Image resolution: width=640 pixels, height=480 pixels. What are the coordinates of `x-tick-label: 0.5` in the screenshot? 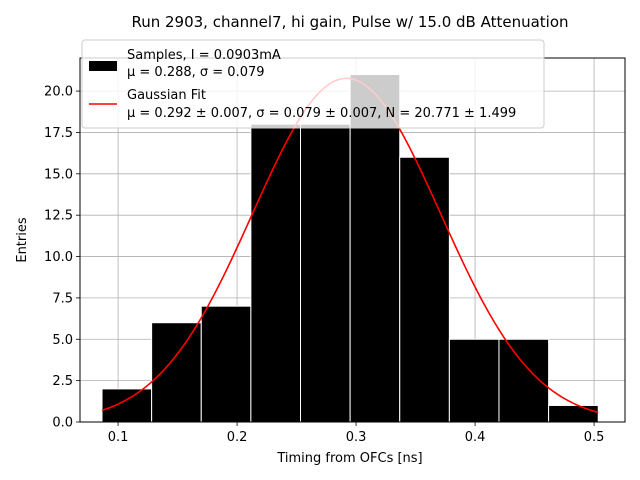 It's located at (594, 437).